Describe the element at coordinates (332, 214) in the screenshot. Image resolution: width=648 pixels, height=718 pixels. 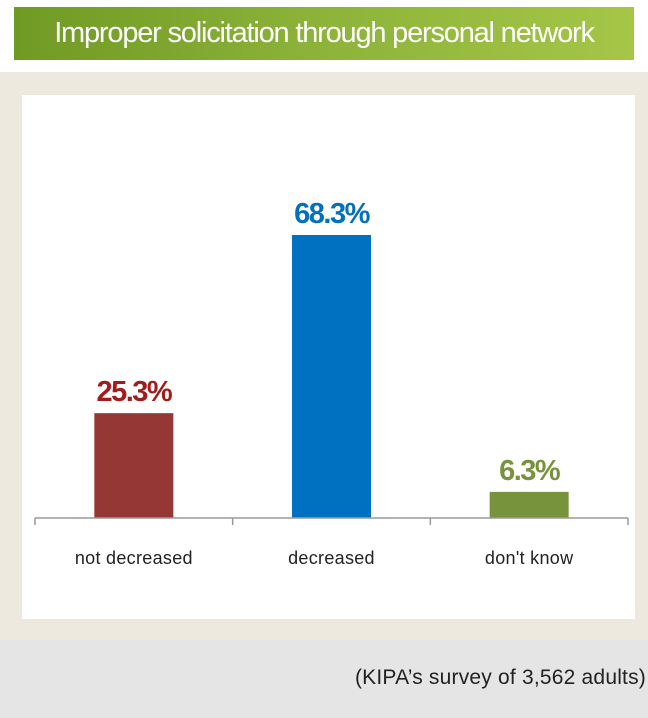
I see `data-label: 68.3%` at that location.